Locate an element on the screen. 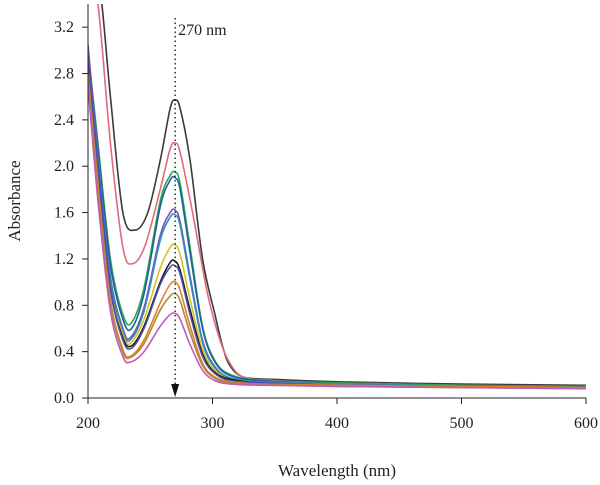 The width and height of the screenshot is (600, 485). x-axis-title: Wavelength (nm) is located at coordinates (337, 470).